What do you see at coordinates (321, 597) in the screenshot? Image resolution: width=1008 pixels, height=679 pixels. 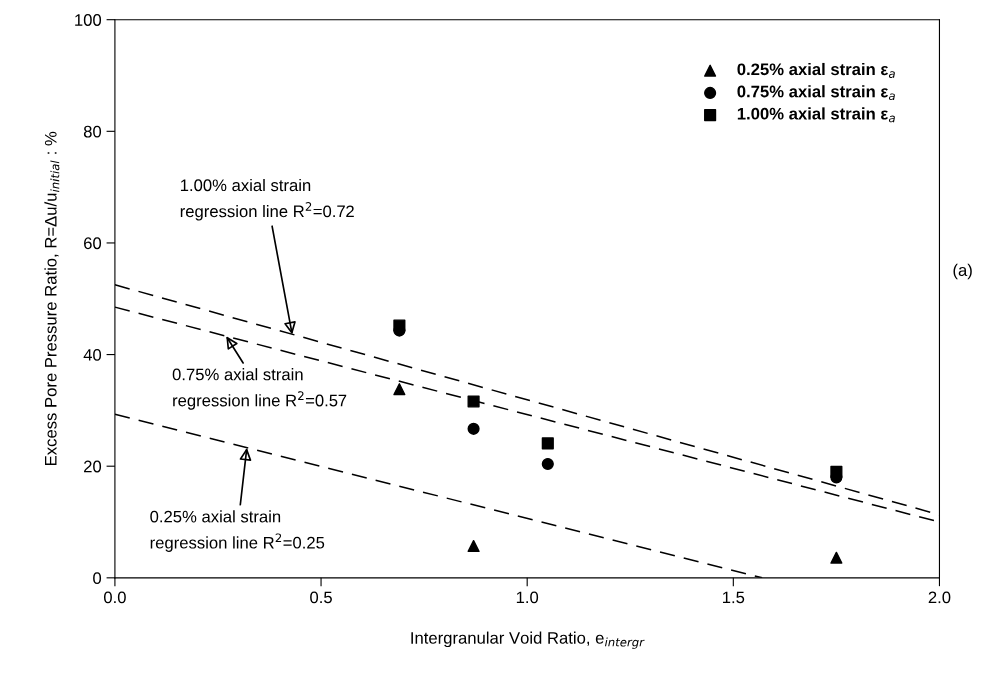 I see `x-tick-label: 0.5` at bounding box center [321, 597].